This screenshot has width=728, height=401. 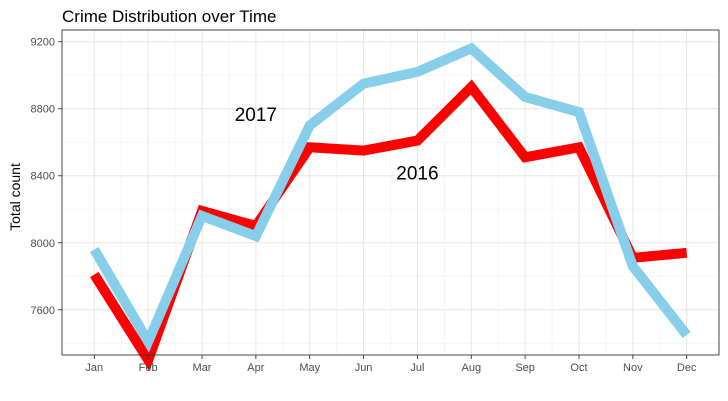 What do you see at coordinates (43, 311) in the screenshot?
I see `y-tick-label: 7600` at bounding box center [43, 311].